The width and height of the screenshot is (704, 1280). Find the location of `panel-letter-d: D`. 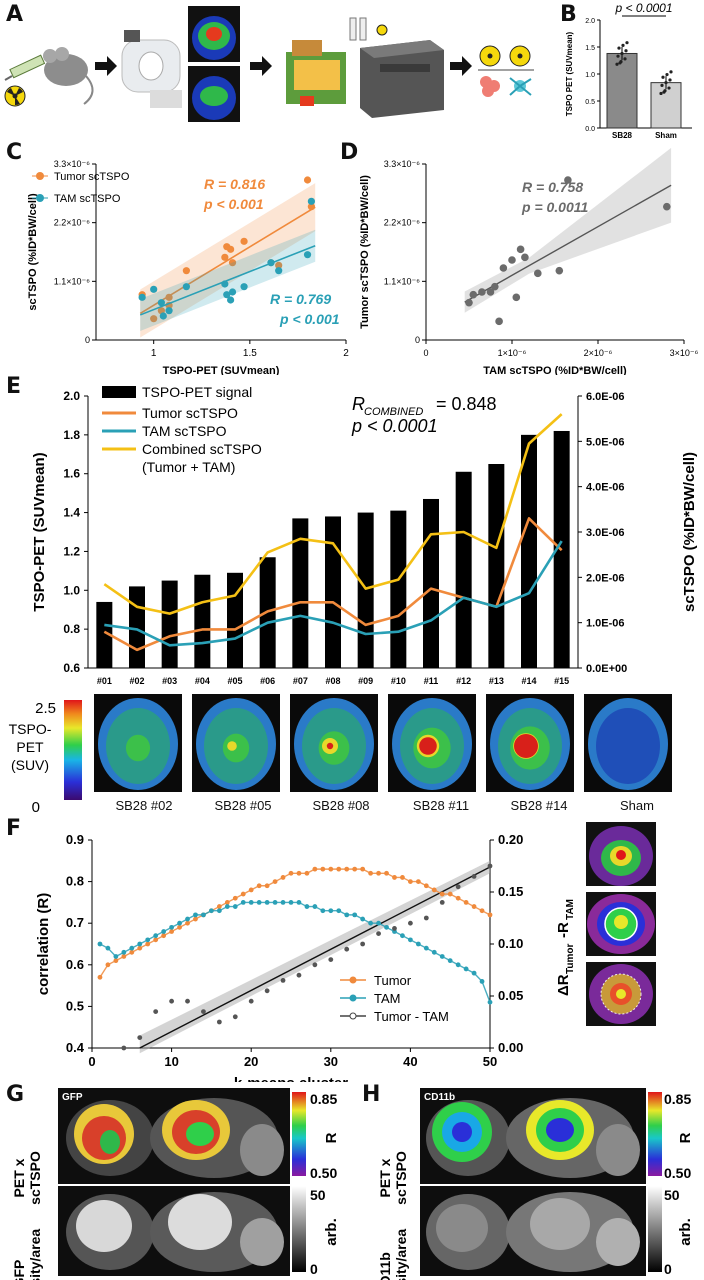

panel-letter-d: D is located at coordinates (349, 152).